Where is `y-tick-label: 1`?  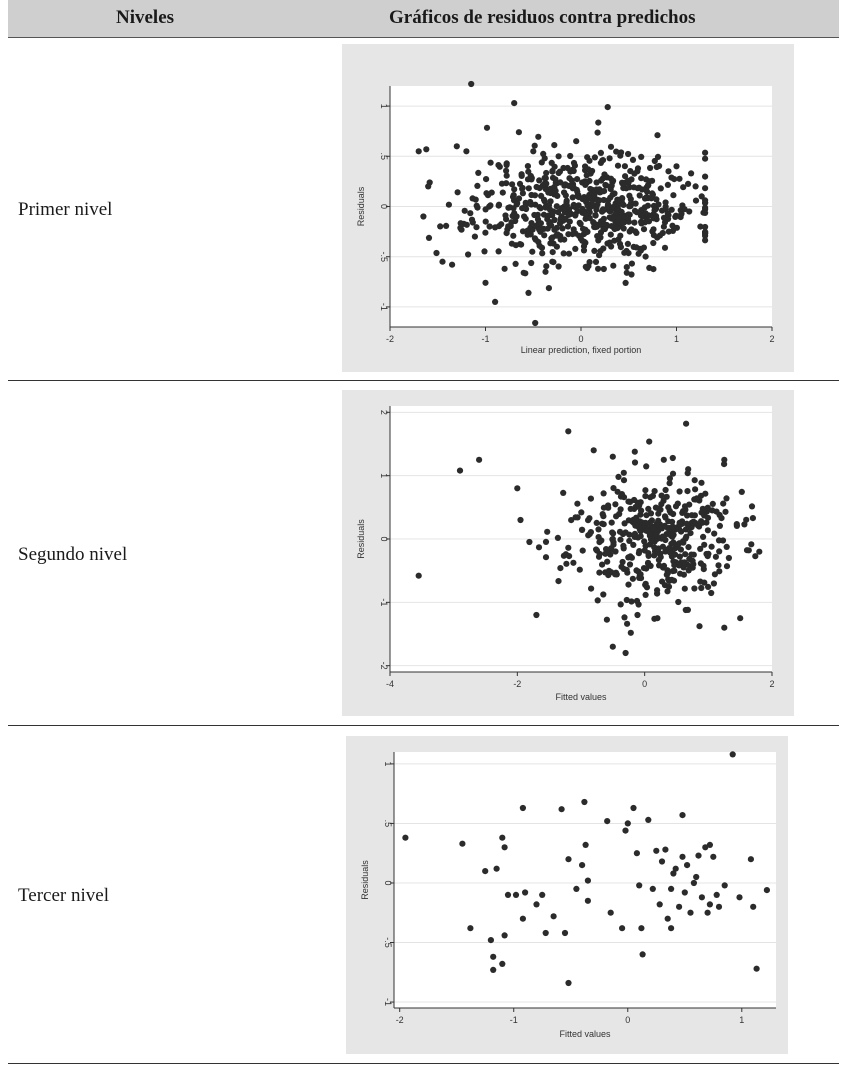
y-tick-label: 1 is located at coordinates (388, 763).